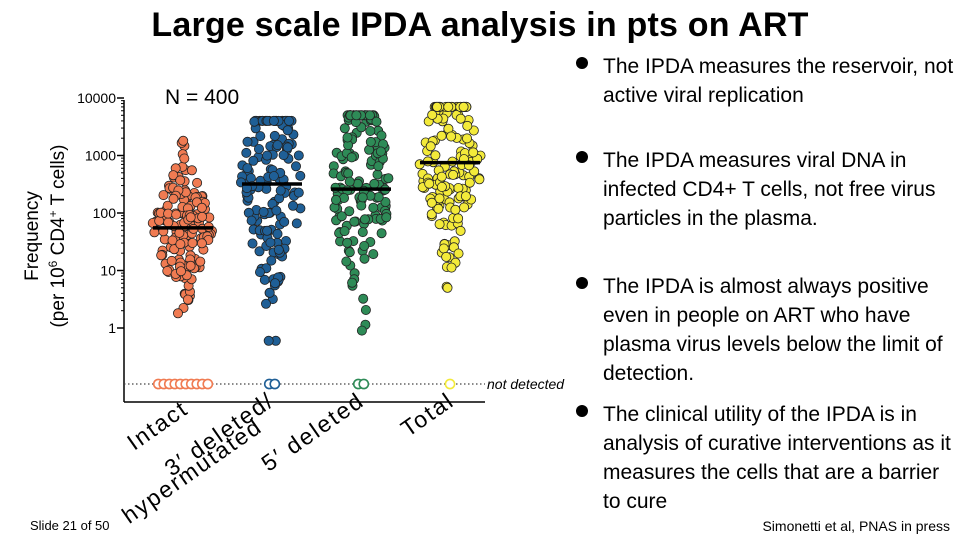  Describe the element at coordinates (182, 262) in the screenshot. I see `series-points` at that location.